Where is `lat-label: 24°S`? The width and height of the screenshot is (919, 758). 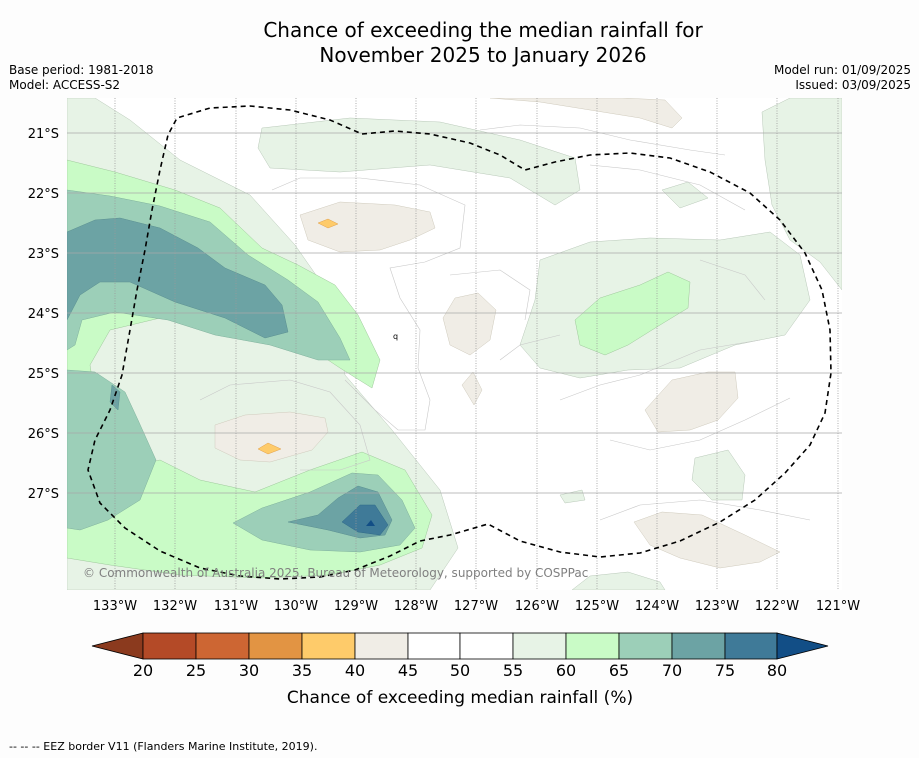
lat-label: 24°S is located at coordinates (43, 314).